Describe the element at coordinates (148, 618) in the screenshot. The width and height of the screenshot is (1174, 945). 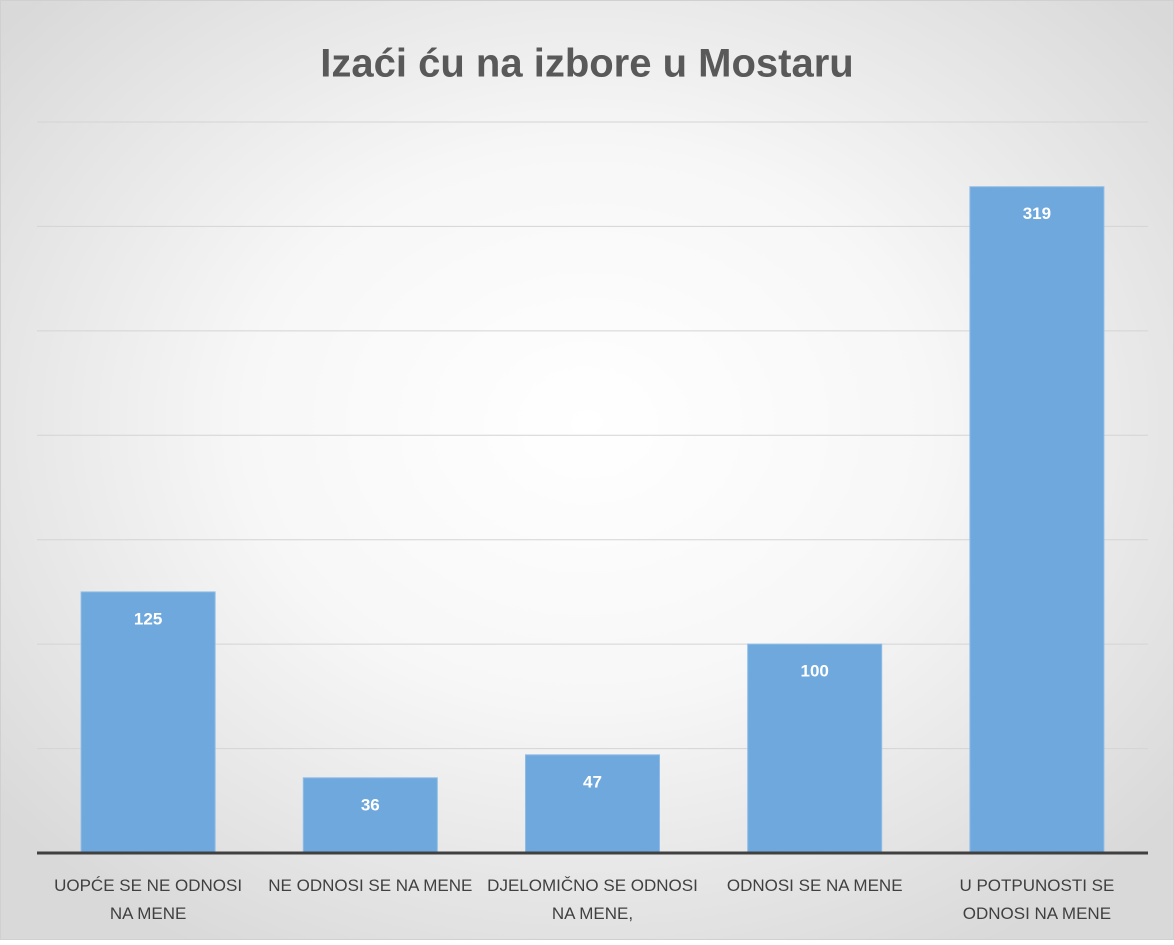
I see `data-label: 125` at that location.